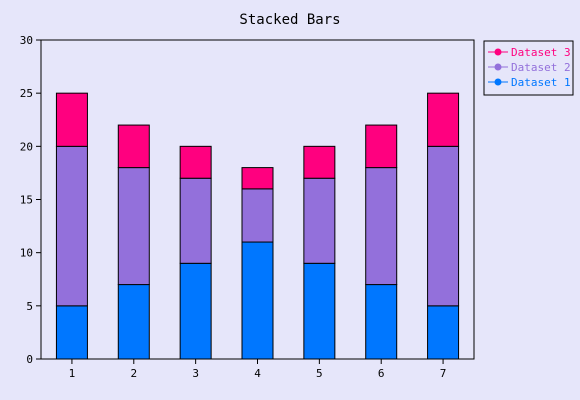 Image resolution: width=580 pixels, height=400 pixels. I want to click on legend-label-dataset-1: Dataset 1, so click(541, 82).